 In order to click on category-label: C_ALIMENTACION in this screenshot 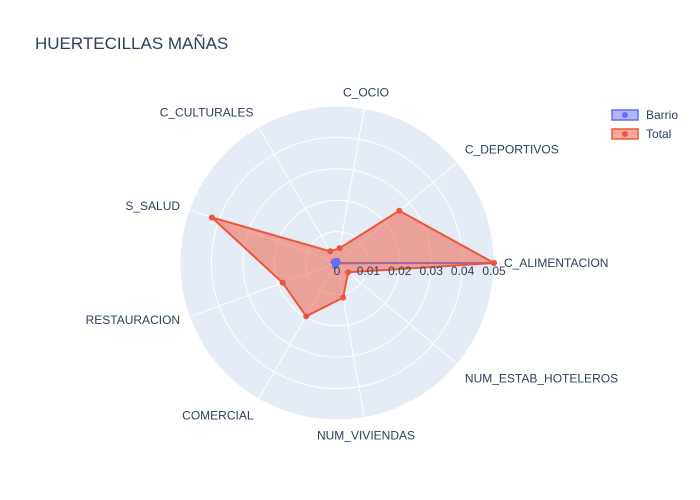, I will do `click(556, 263)`.